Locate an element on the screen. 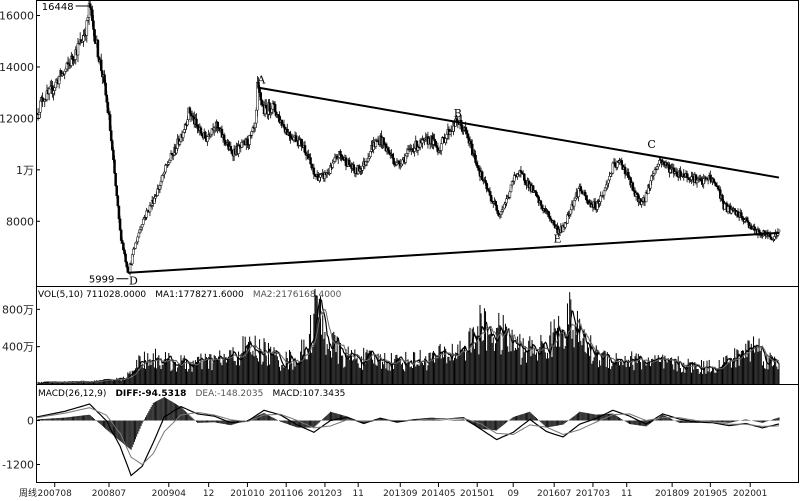  low-label: 5999 is located at coordinates (101, 280).